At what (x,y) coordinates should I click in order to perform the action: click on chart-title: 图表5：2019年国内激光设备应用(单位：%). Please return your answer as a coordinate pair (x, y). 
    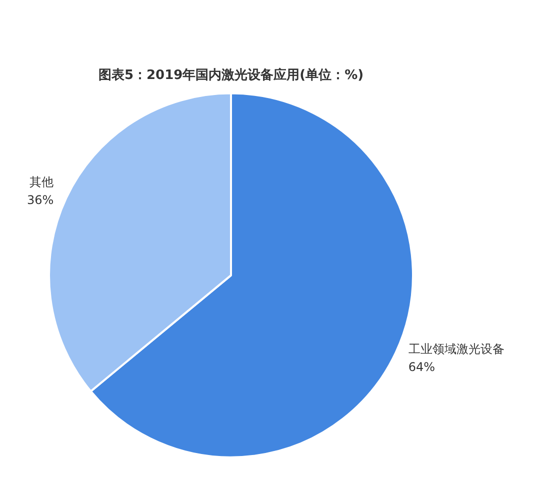
    Looking at the image, I should click on (231, 75).